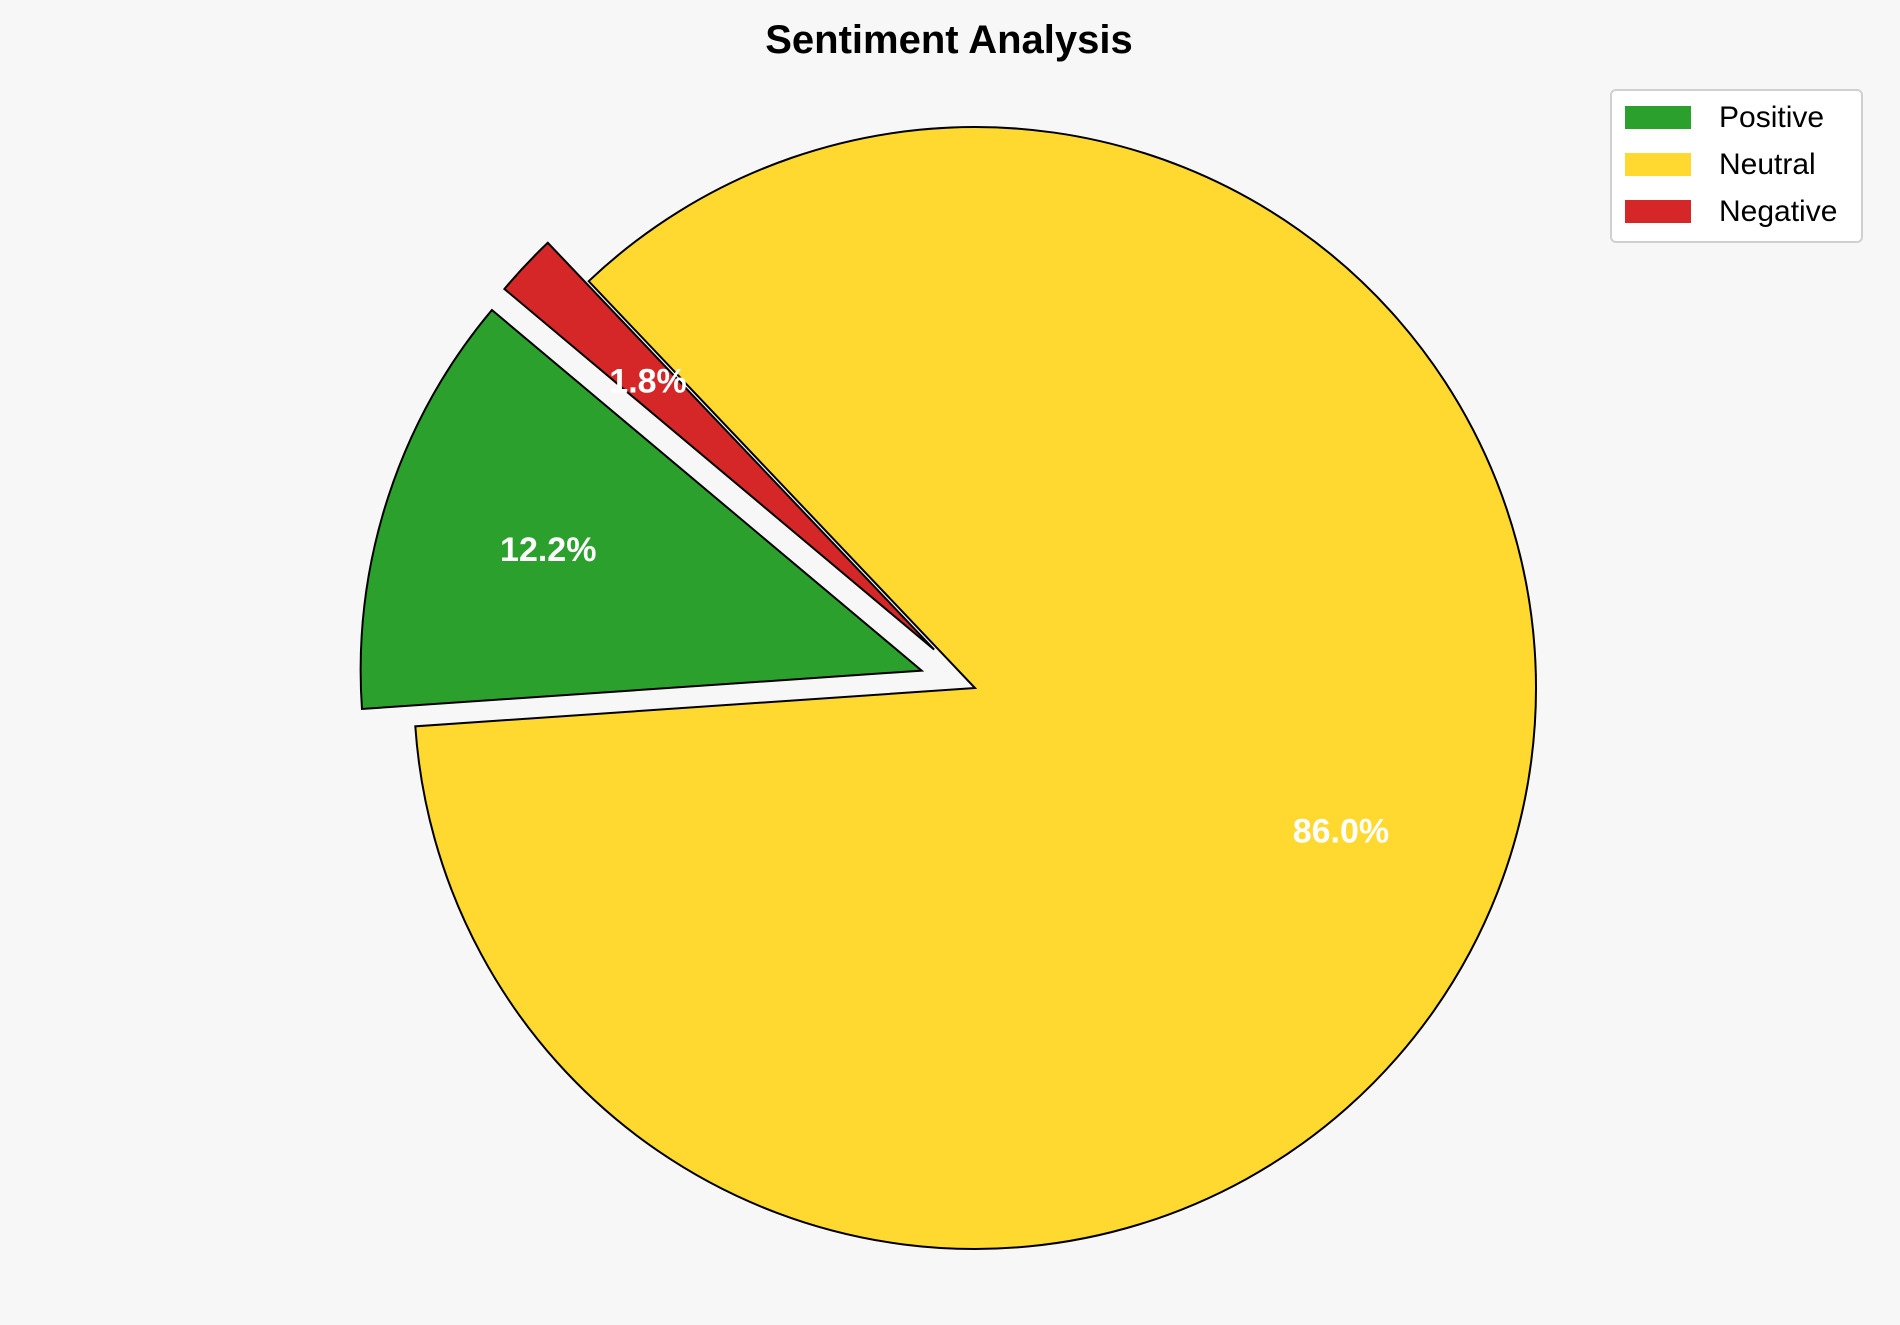 The height and width of the screenshot is (1325, 1900). What do you see at coordinates (1658, 211) in the screenshot?
I see `legend-swatch-negative` at bounding box center [1658, 211].